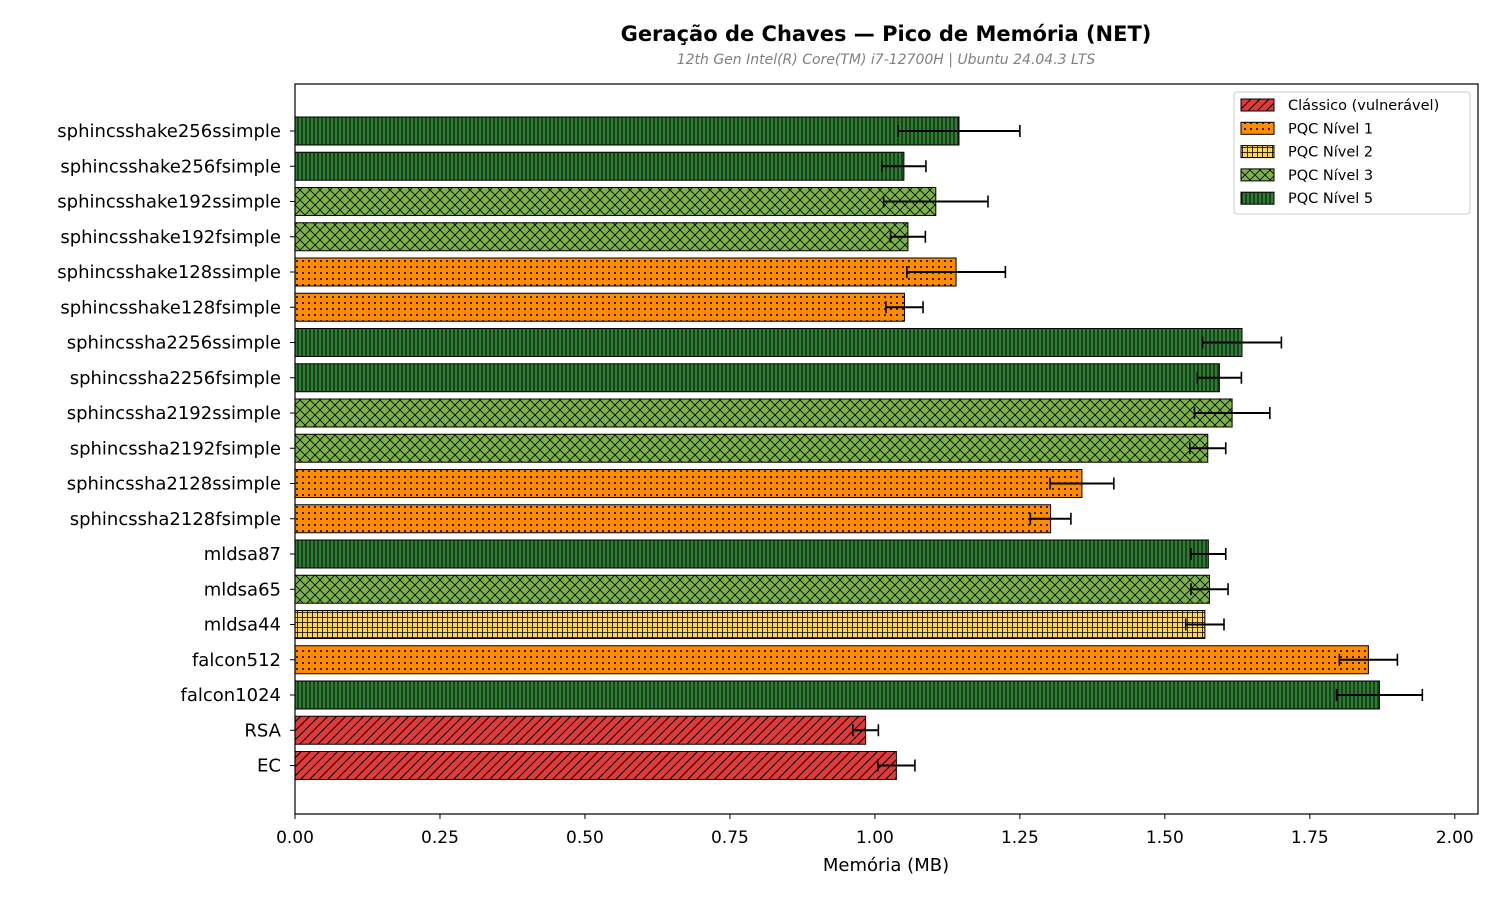  What do you see at coordinates (440, 838) in the screenshot?
I see `x-tick-label: 0.25` at bounding box center [440, 838].